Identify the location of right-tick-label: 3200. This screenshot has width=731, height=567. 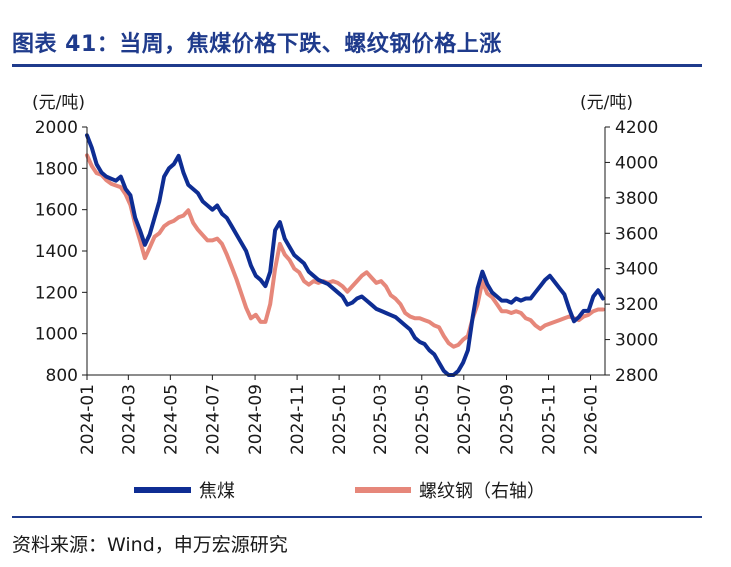
(636, 305).